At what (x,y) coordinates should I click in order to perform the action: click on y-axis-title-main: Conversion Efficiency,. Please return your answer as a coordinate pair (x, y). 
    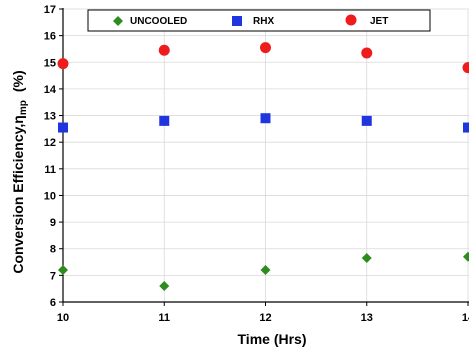
    Looking at the image, I should click on (18, 199).